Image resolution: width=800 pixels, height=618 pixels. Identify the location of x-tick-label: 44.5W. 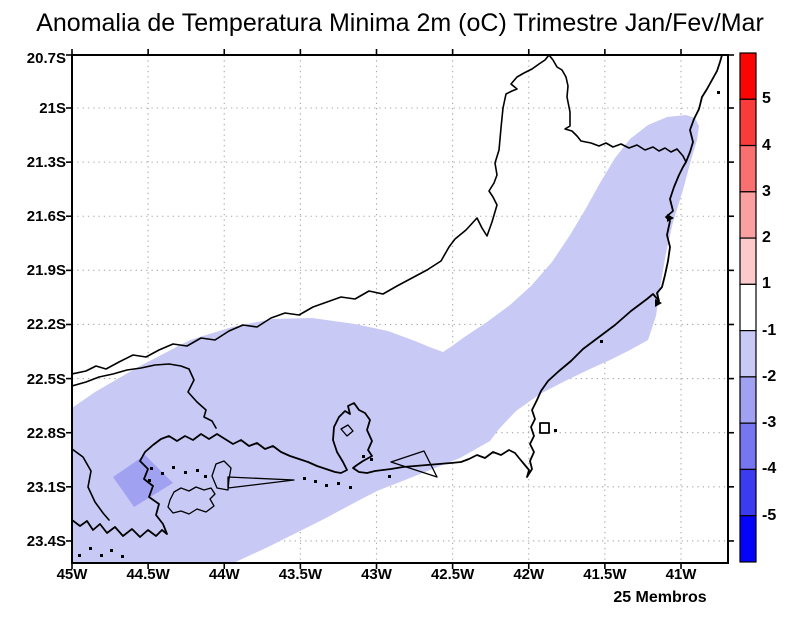
(148, 574).